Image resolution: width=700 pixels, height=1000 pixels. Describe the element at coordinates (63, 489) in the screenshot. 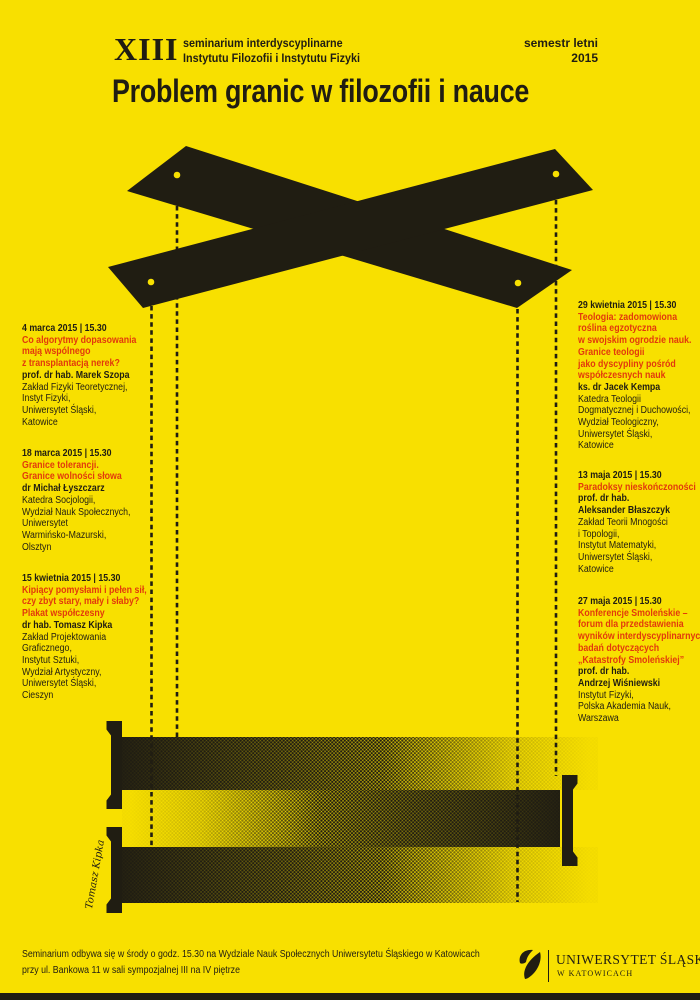

I see `event-speaker: dr Michał Łyszczarz` at that location.